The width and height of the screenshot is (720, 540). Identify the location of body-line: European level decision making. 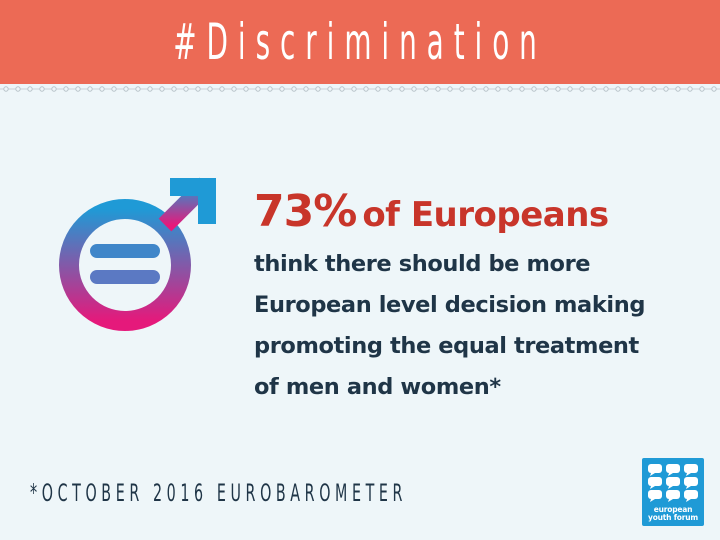
(450, 305).